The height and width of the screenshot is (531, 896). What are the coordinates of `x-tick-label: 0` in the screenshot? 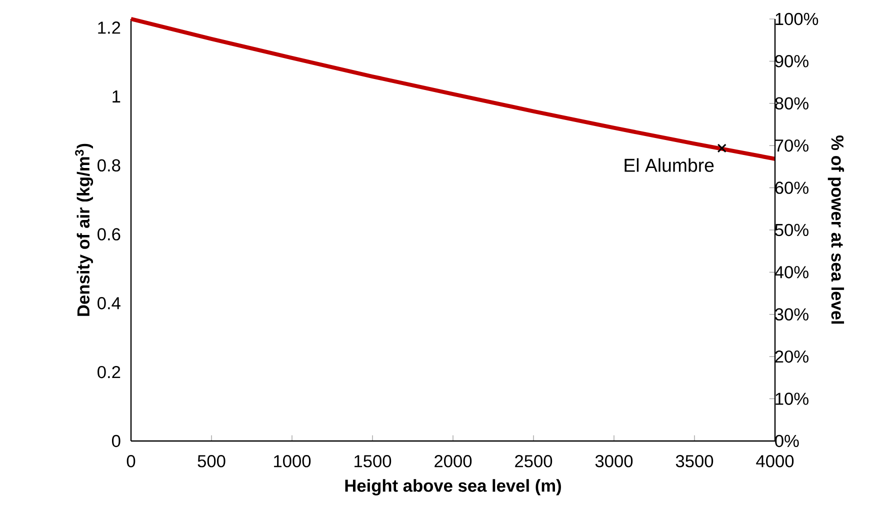 It's located at (131, 461).